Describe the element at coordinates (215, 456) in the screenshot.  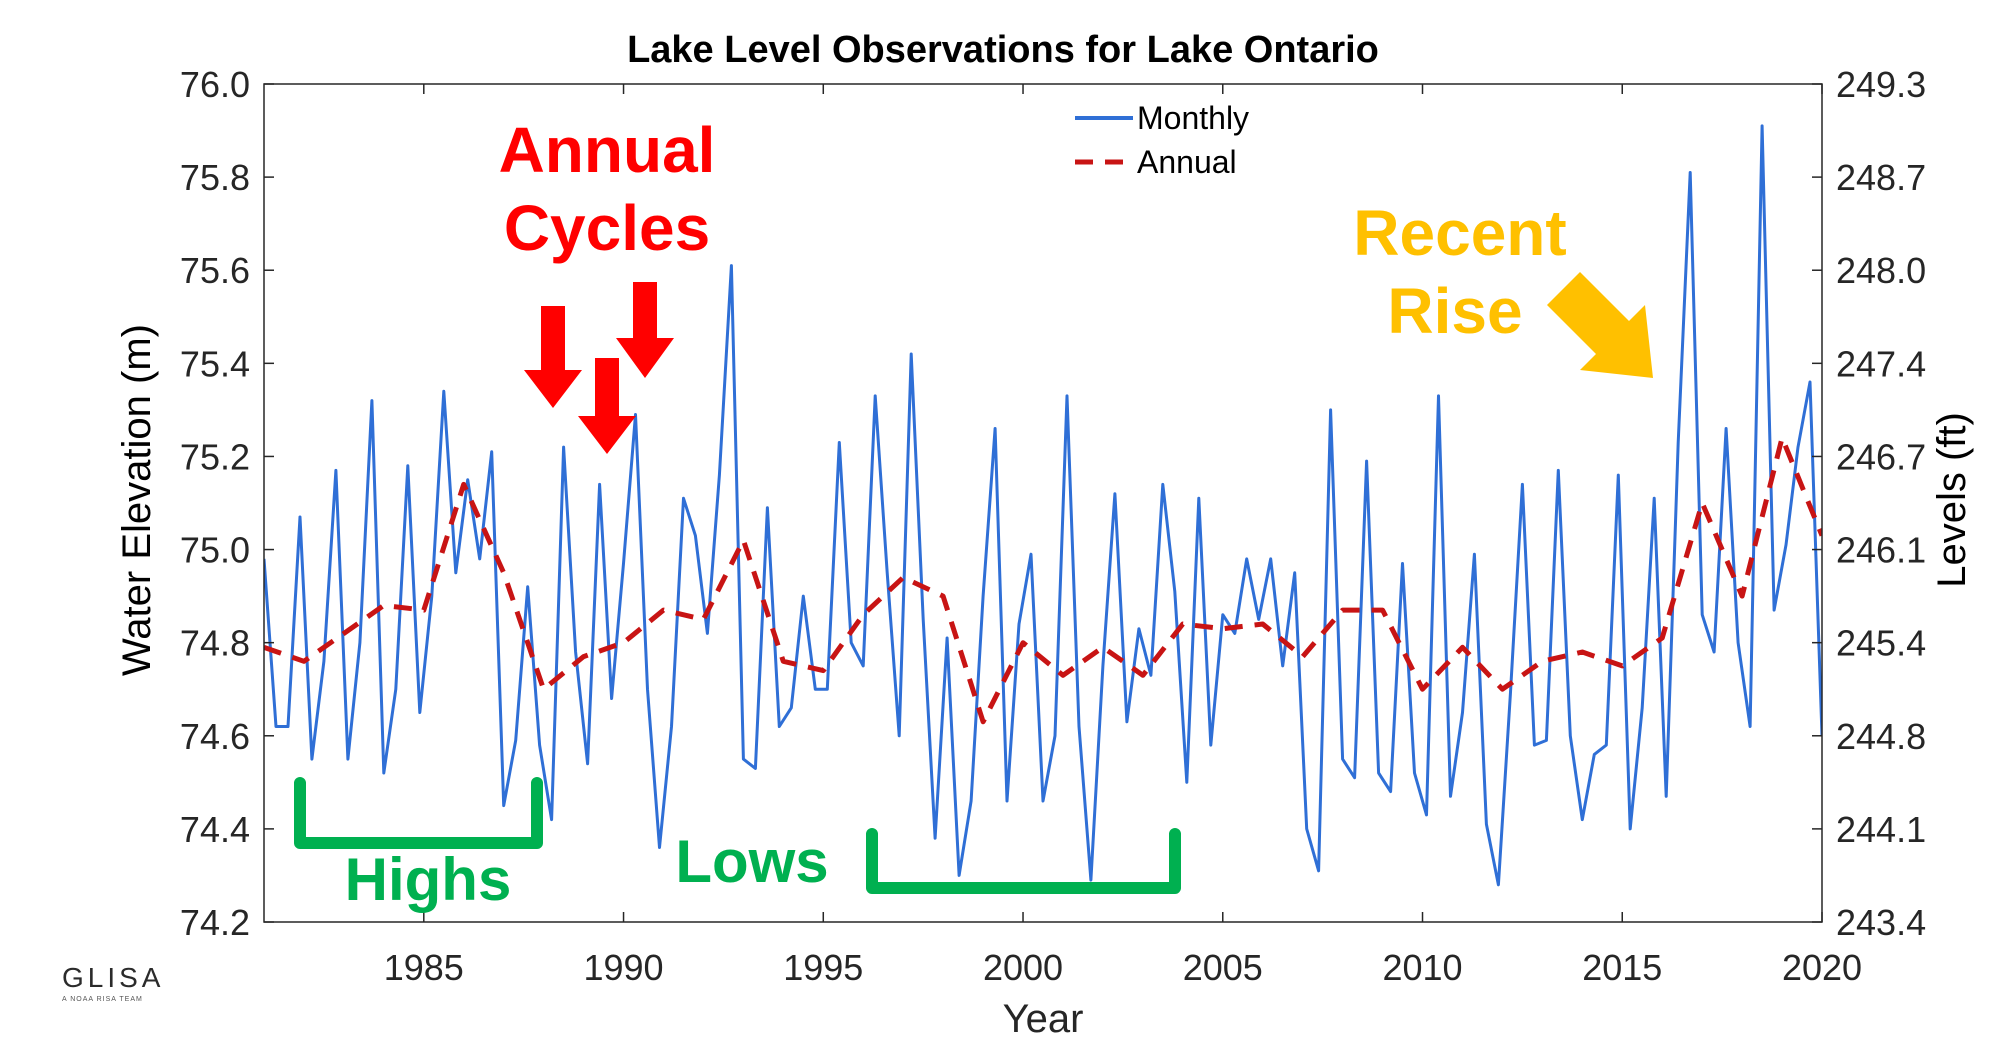
I see `y-tick-label: 75.2` at that location.